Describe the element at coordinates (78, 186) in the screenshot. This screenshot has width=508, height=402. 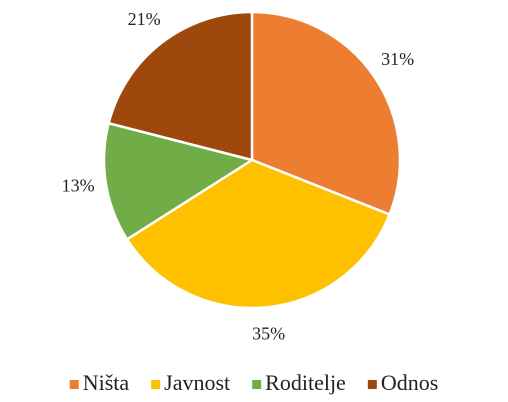
I see `data-label: 13%` at that location.